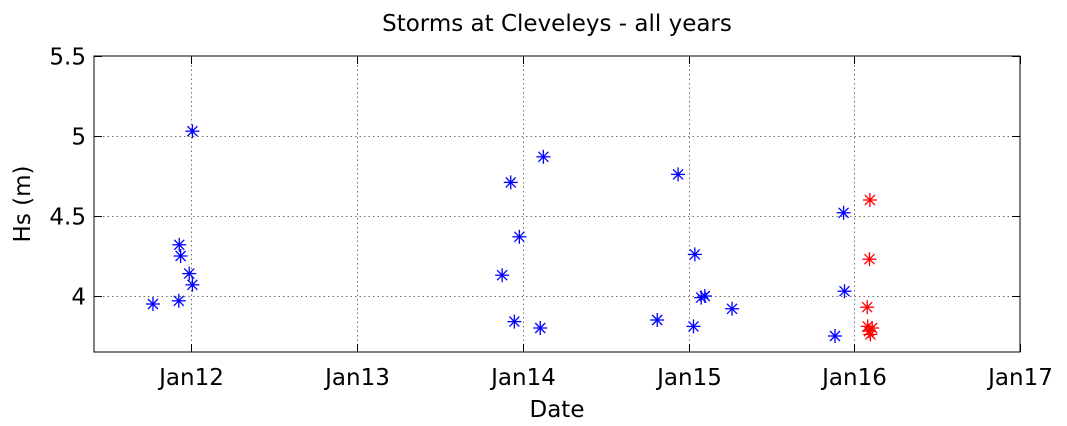 The height and width of the screenshot is (426, 1067). Describe the element at coordinates (688, 378) in the screenshot. I see `x-tick-label: Jan15` at that location.